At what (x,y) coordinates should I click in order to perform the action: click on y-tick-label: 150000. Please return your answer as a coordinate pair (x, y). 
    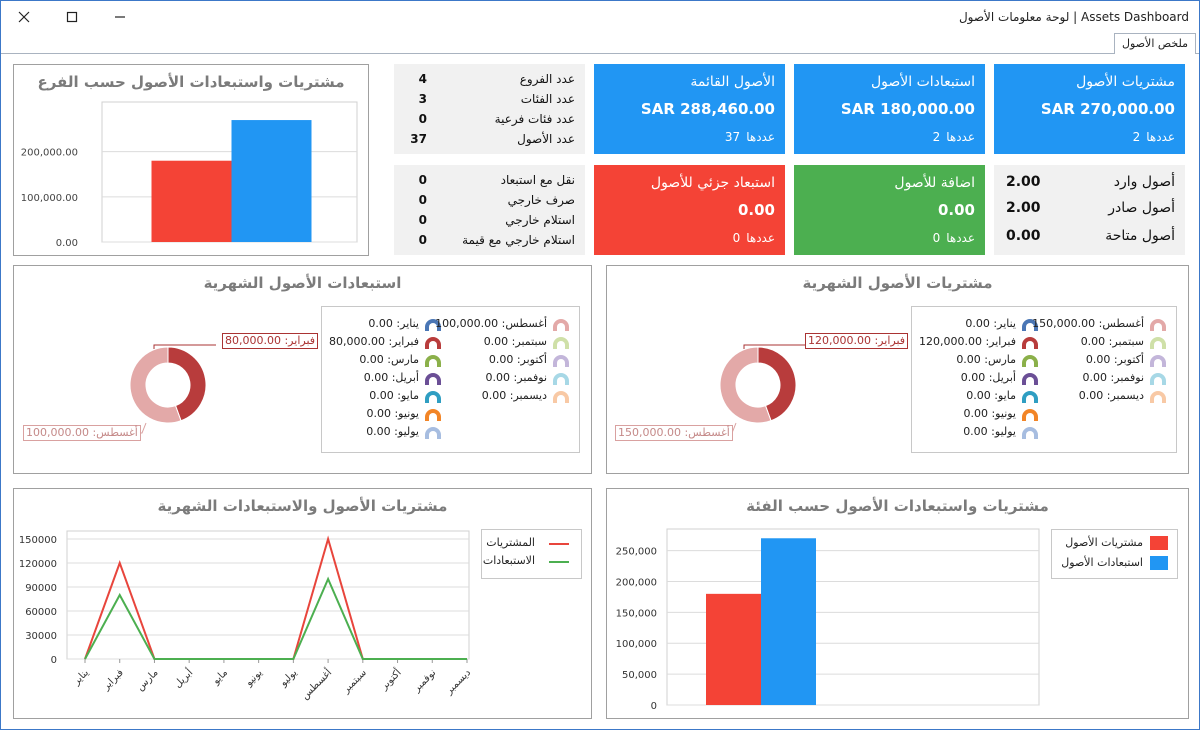
    Looking at the image, I should click on (38, 540).